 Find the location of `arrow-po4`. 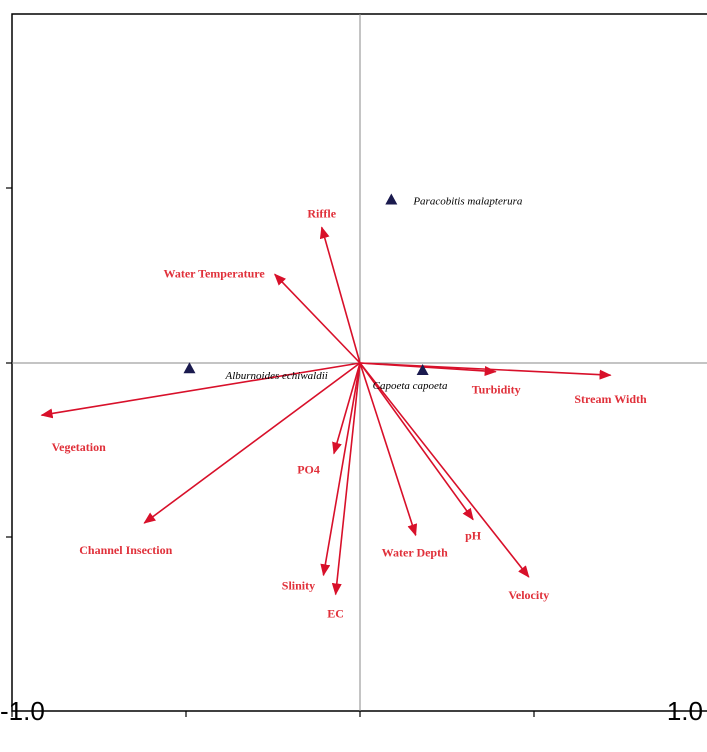

arrow-po4 is located at coordinates (346, 408).